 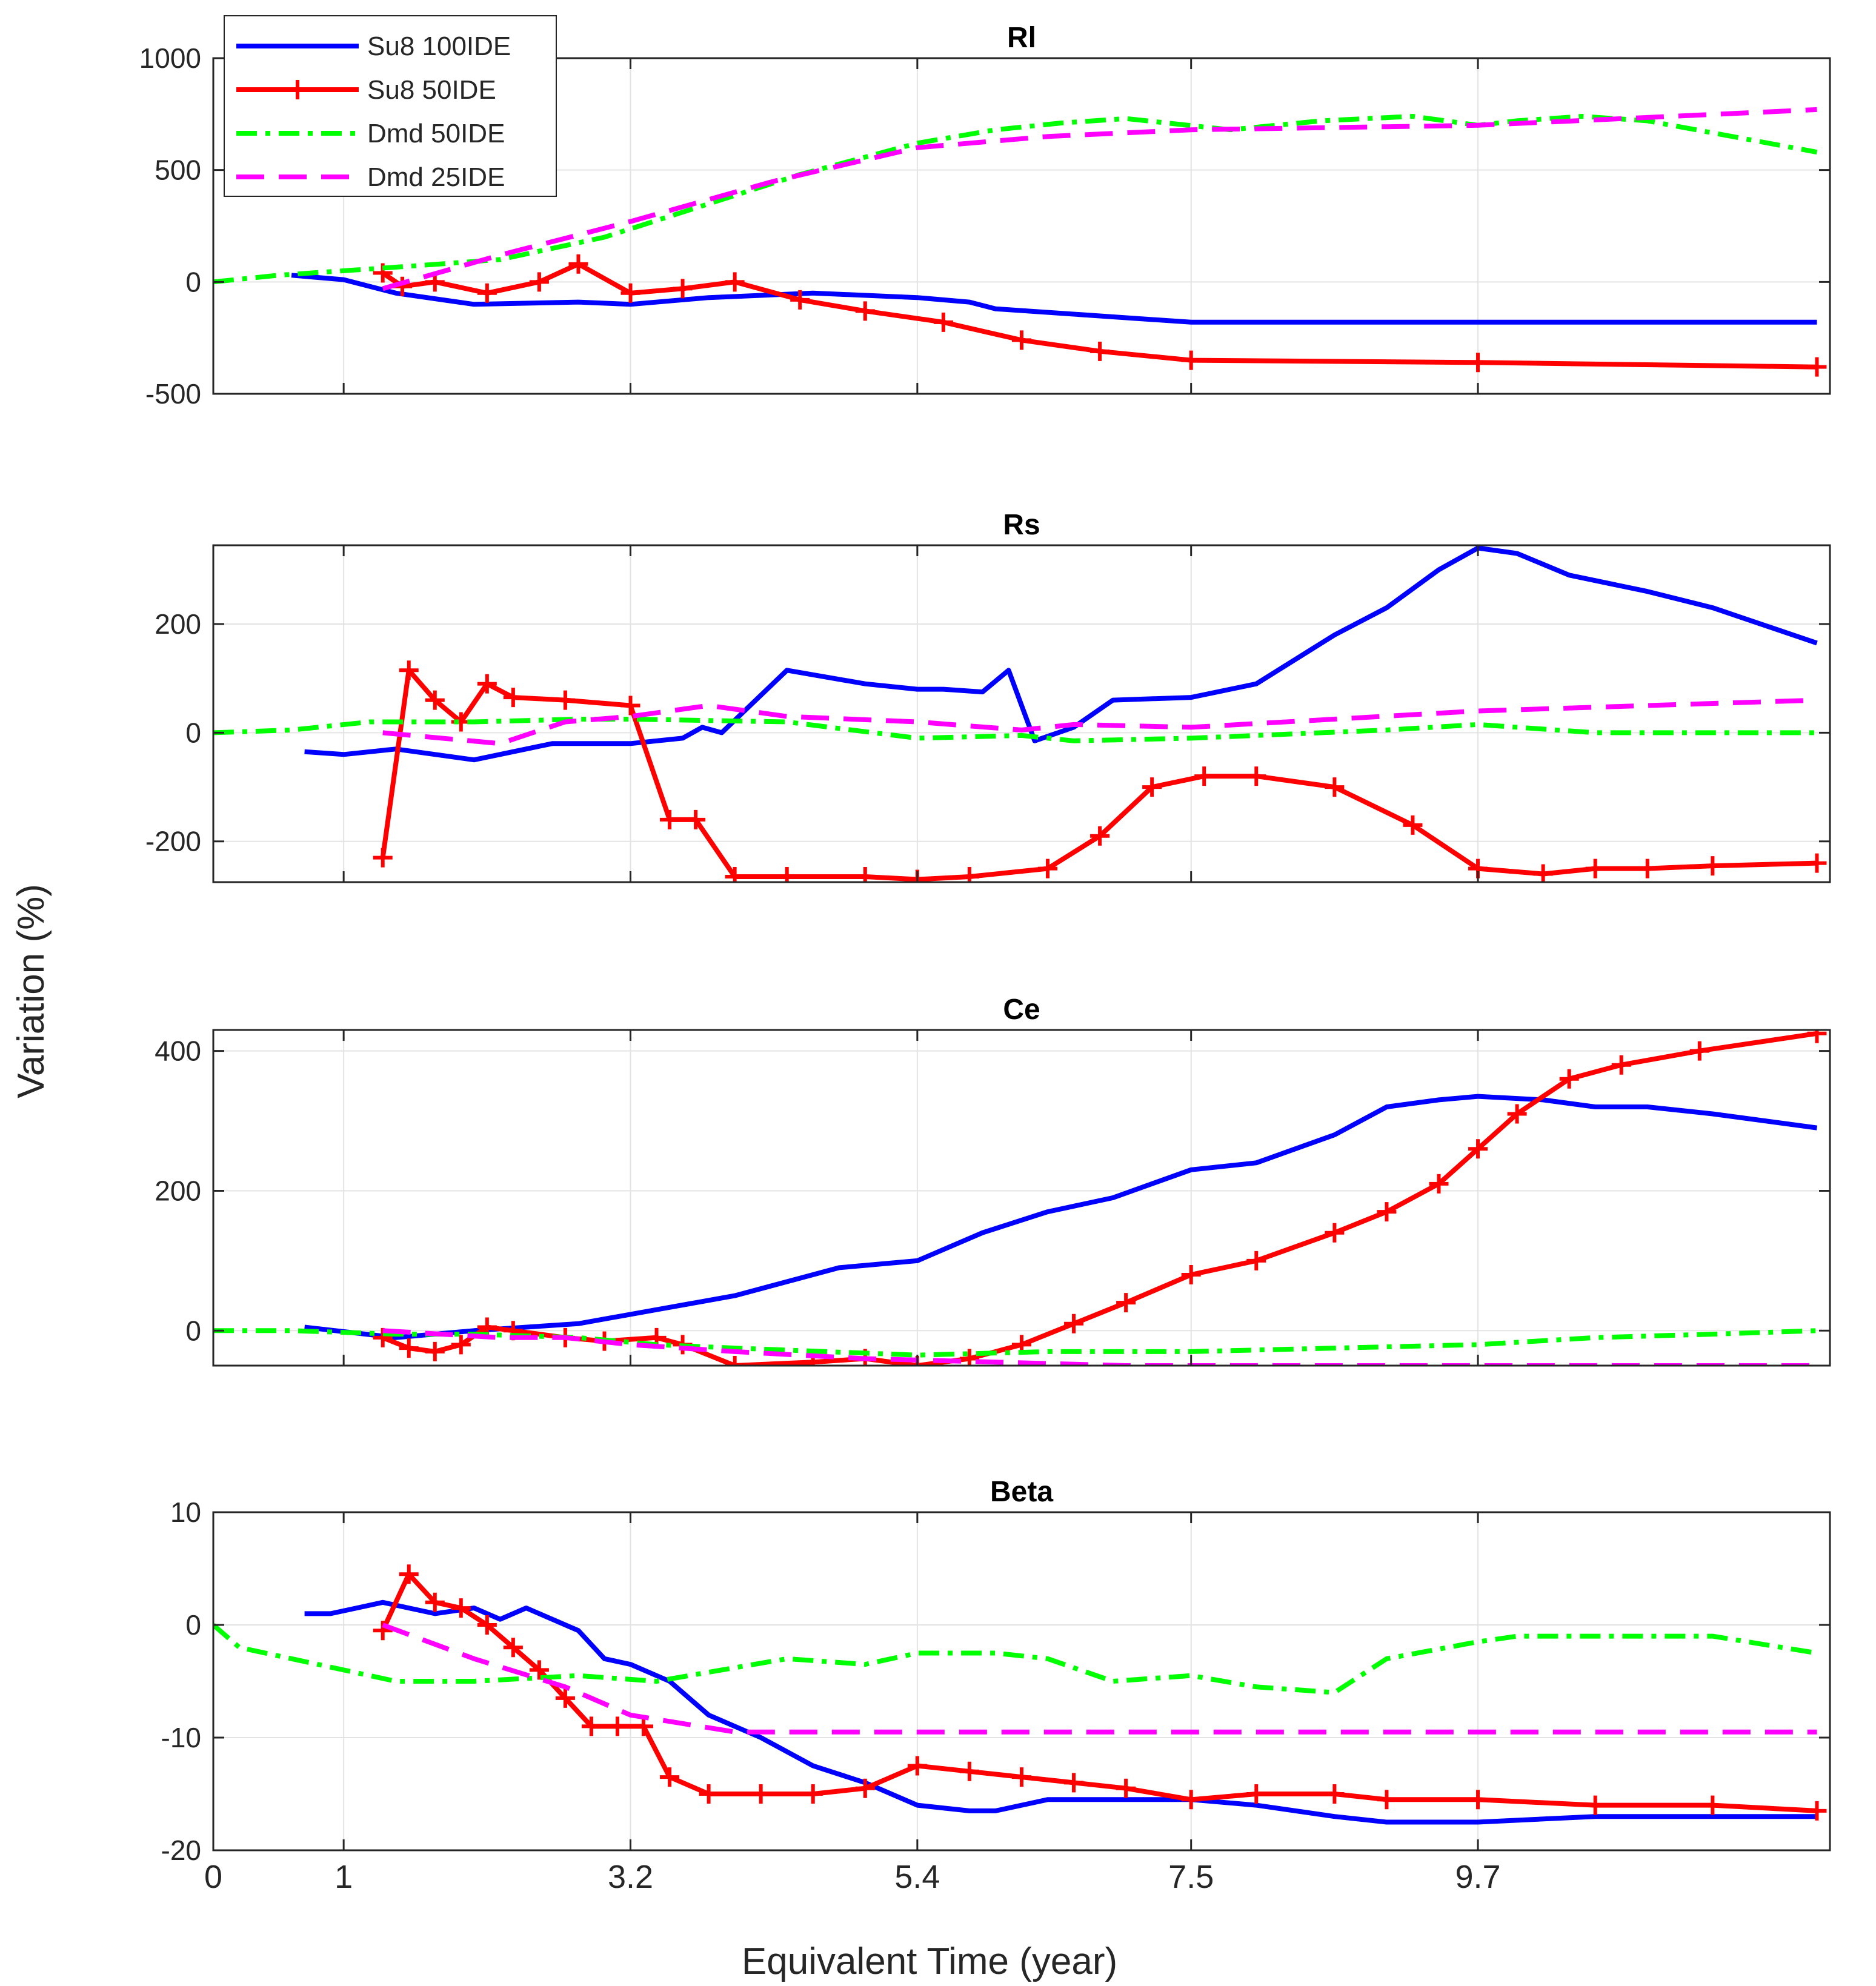 I want to click on legend: Su8 100IDE Su8 50IDE Dmd 50IDE Dmd 25IDE, so click(x=391, y=106).